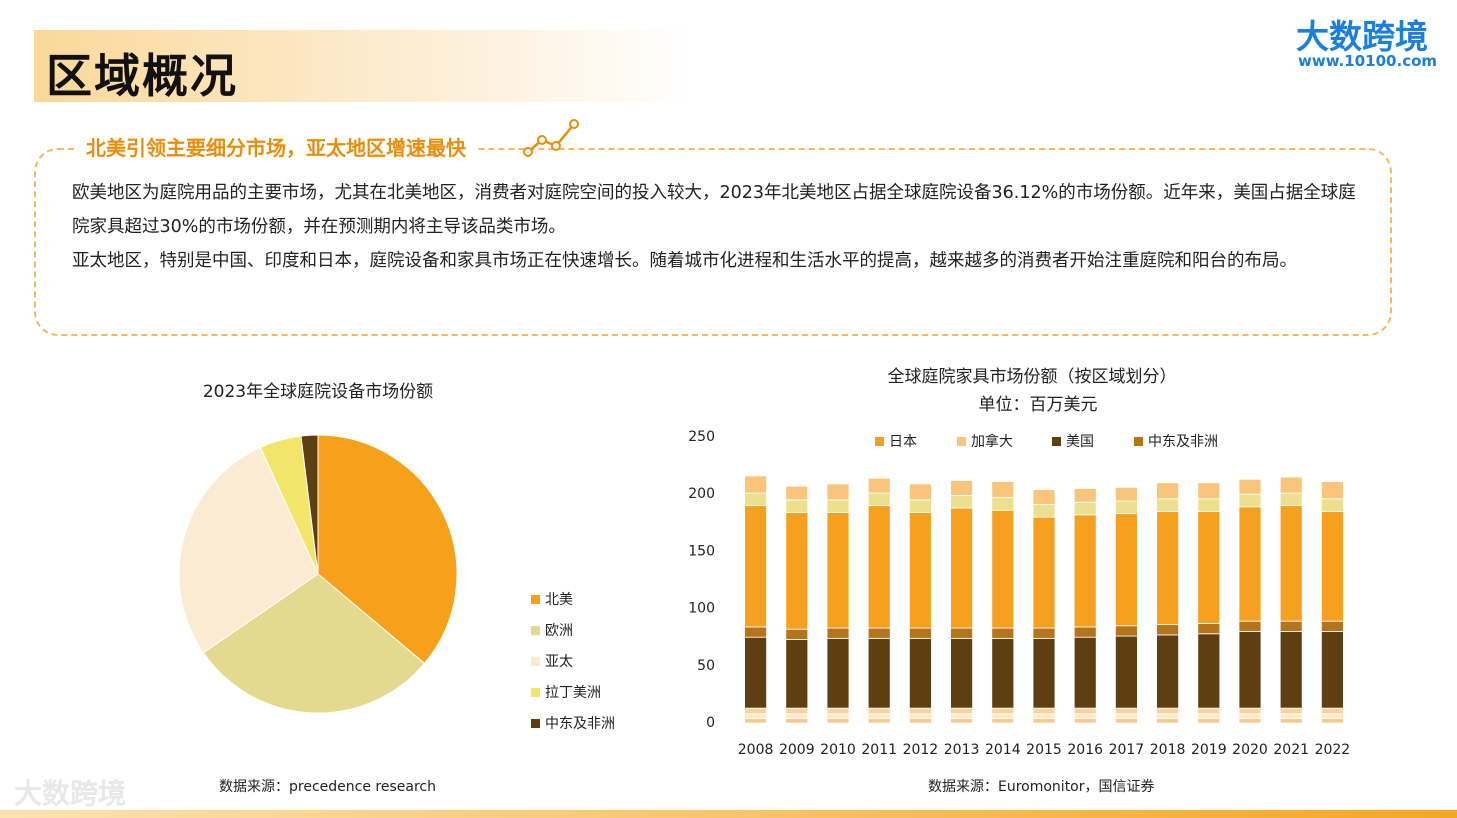  Describe the element at coordinates (756, 750) in the screenshot. I see `x-tick-label: 2008` at that location.